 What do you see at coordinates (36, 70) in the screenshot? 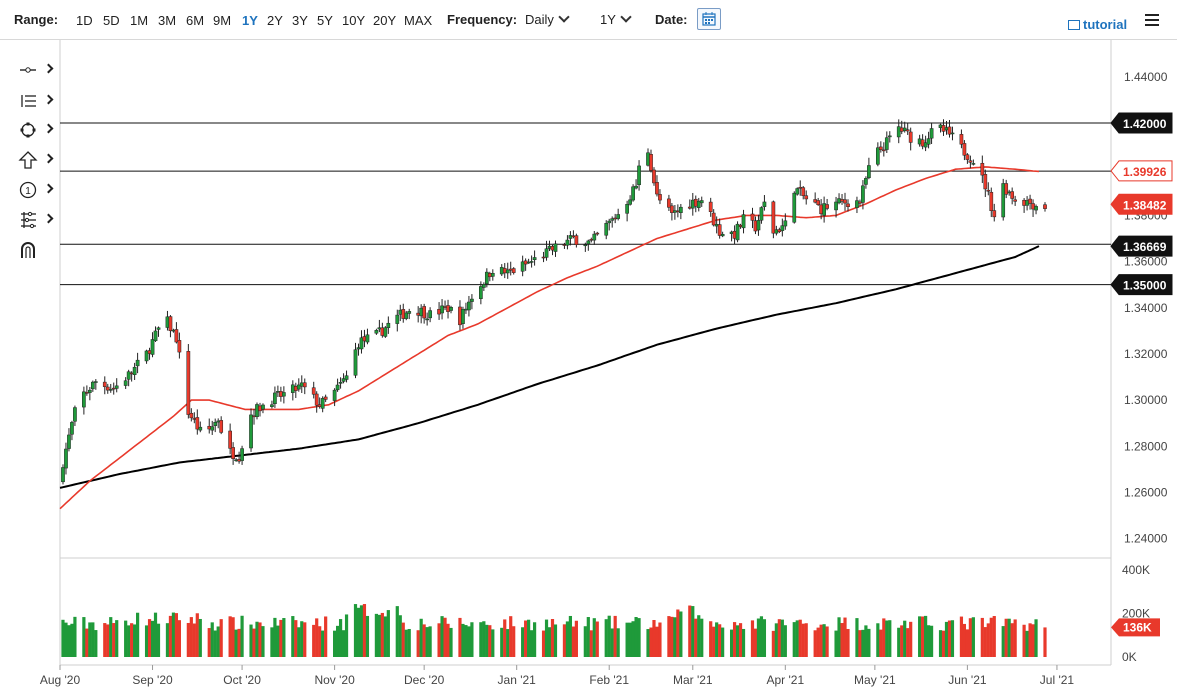
I see `line-tool` at bounding box center [36, 70].